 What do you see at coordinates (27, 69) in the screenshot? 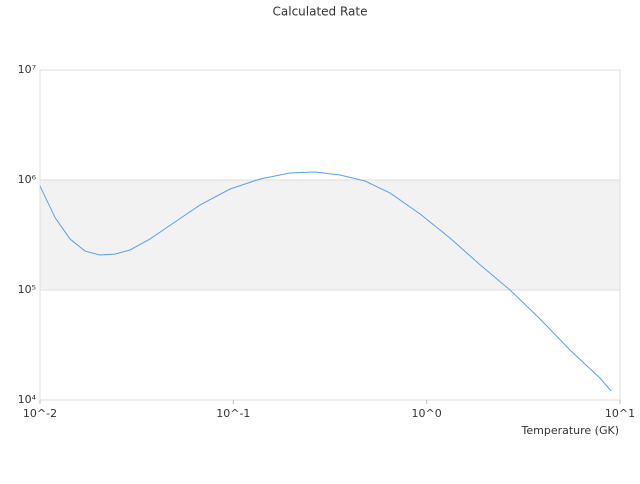
I see `y-tick-label: 10⁷` at bounding box center [27, 69].